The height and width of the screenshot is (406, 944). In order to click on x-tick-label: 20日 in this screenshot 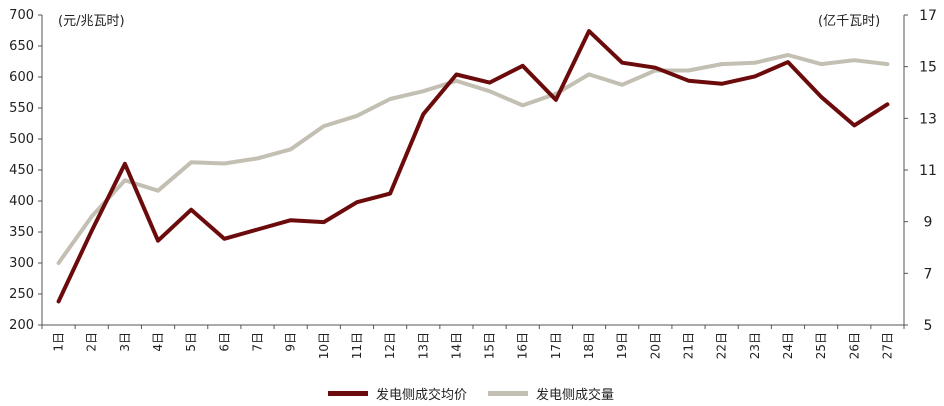, I will do `click(655, 345)`.